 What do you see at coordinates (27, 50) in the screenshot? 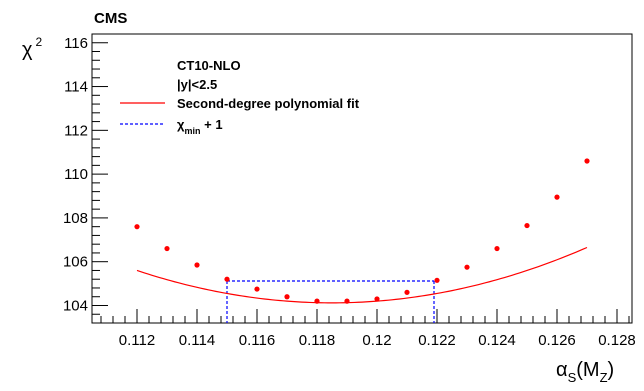
I see `y-axis-title-main: χ` at bounding box center [27, 50].